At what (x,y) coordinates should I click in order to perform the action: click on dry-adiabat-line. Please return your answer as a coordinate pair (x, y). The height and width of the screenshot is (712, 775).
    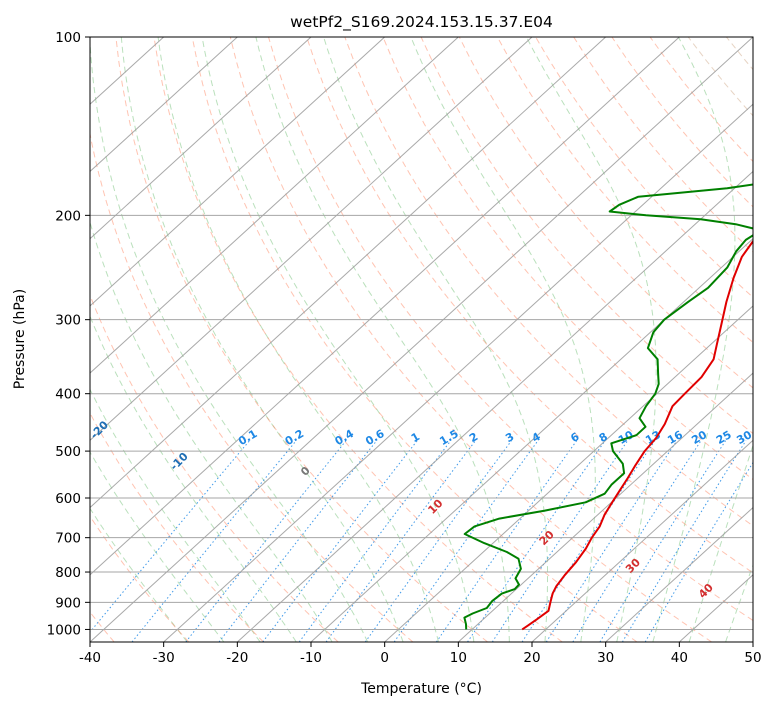
    Looking at the image, I should click on (770, 339).